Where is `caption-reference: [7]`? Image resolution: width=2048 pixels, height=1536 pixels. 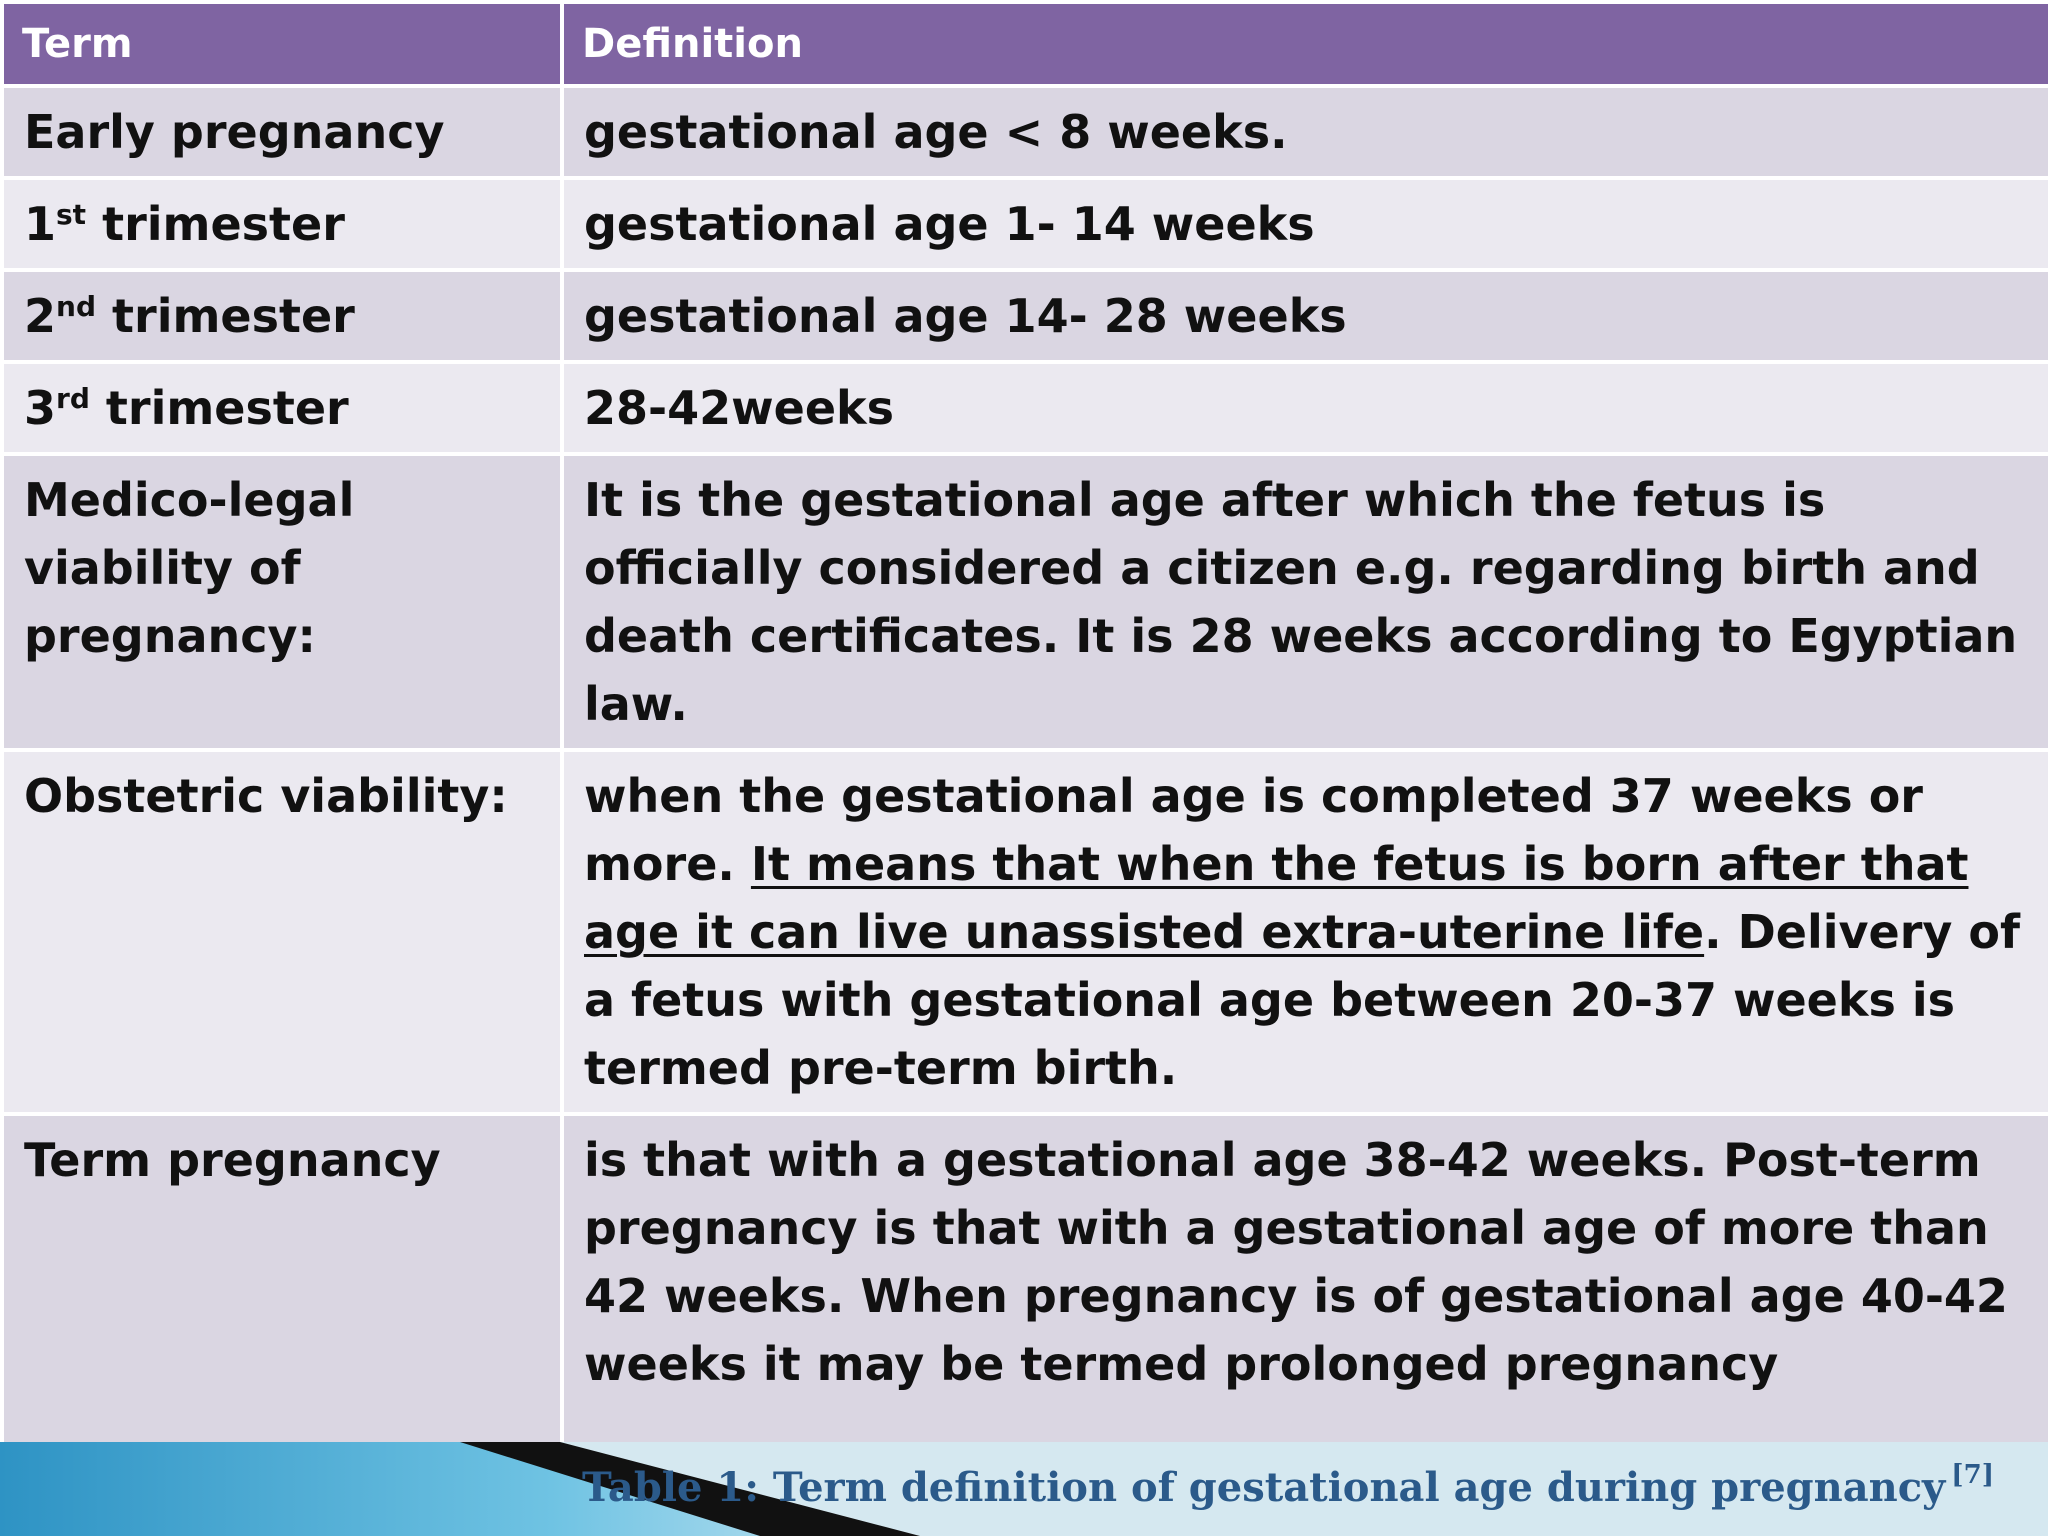 caption-reference: [7] is located at coordinates (1972, 1475).